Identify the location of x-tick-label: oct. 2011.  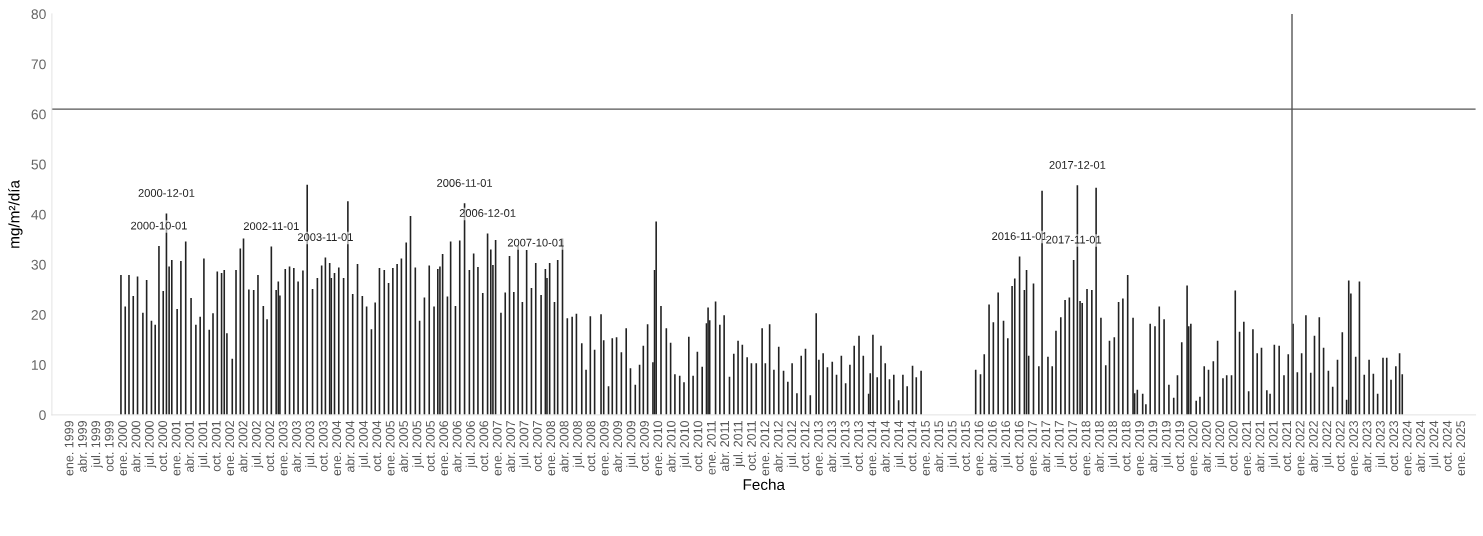
(751, 446).